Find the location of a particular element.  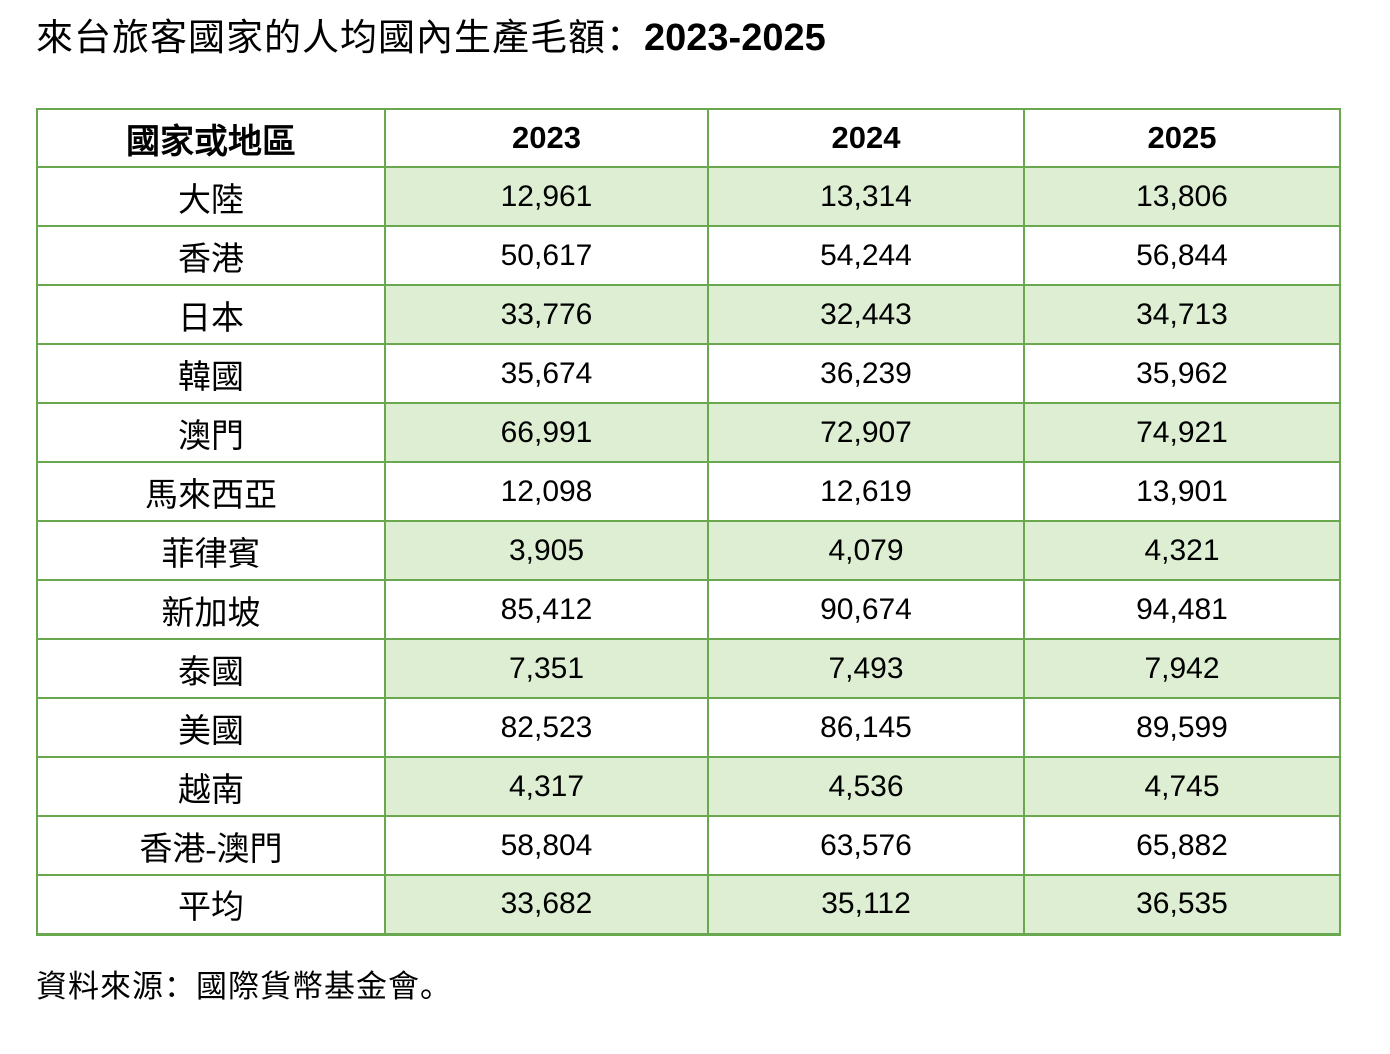

table-row: 越南 4,317 4,536 4,745 is located at coordinates (688, 786).